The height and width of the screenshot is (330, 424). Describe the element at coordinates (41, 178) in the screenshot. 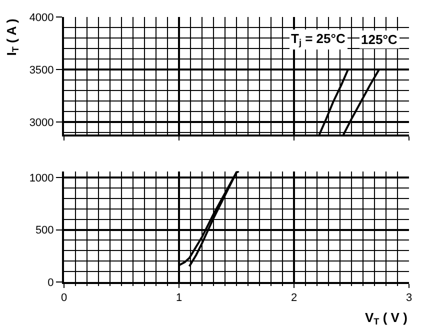

I see `y-tick-label: 1000` at that location.